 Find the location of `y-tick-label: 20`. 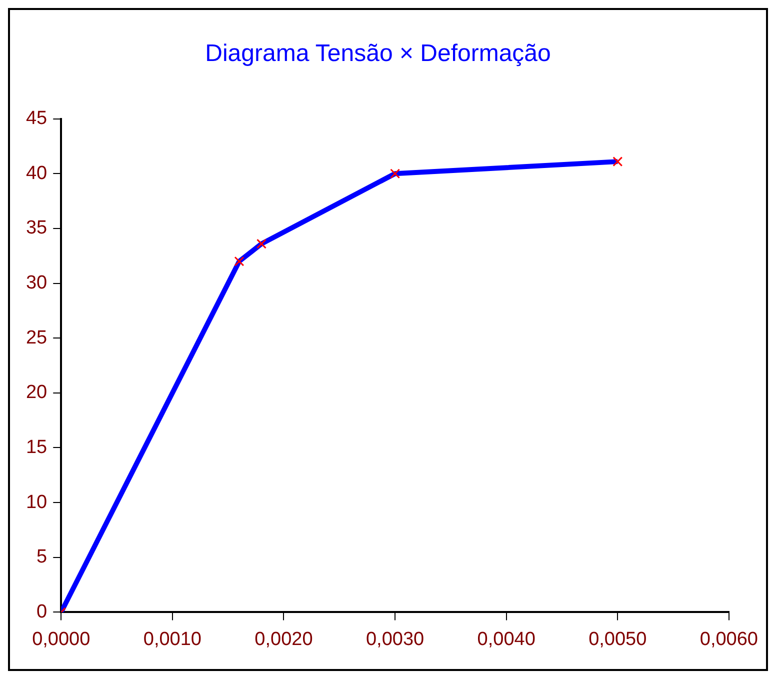

y-tick-label: 20 is located at coordinates (37, 393).